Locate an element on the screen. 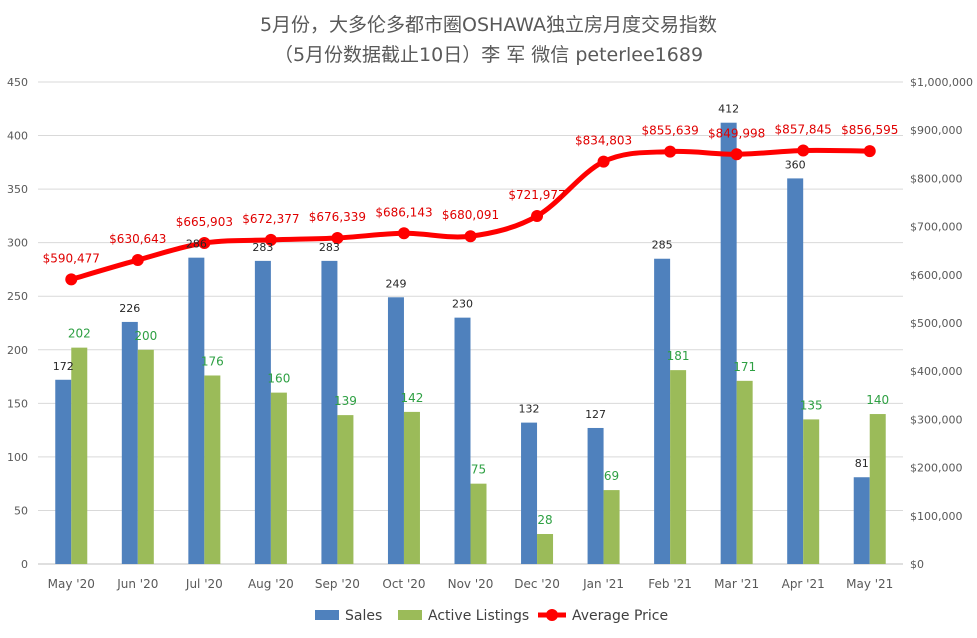 Image resolution: width=977 pixels, height=638 pixels. data-label-average-price: $849,998 is located at coordinates (736, 133).